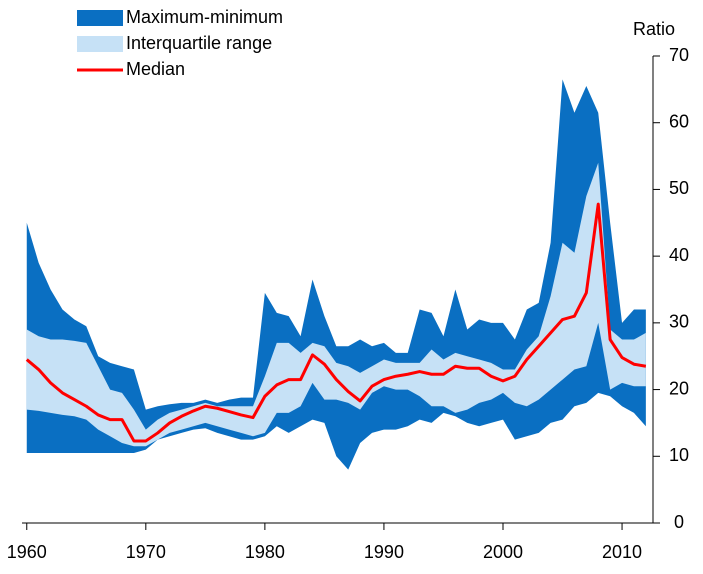  Describe the element at coordinates (384, 552) in the screenshot. I see `x-tick-label: 1990` at that location.